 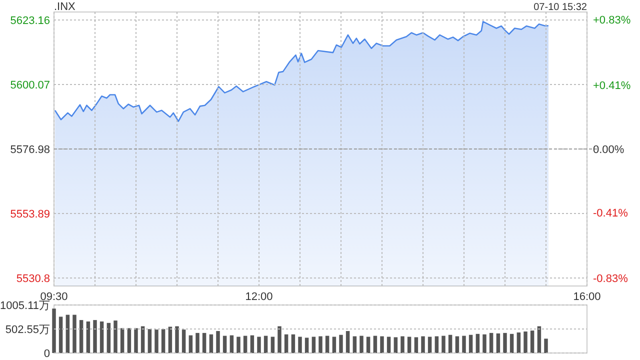 What do you see at coordinates (259, 297) in the screenshot?
I see `x-tick-label: 12:00` at bounding box center [259, 297].